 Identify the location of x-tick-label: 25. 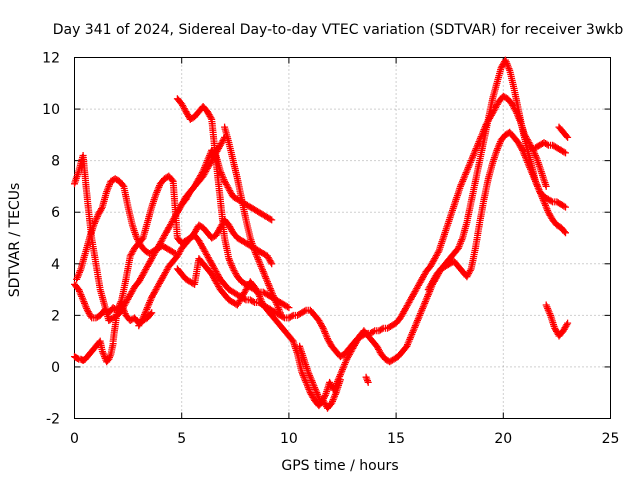
(611, 439).